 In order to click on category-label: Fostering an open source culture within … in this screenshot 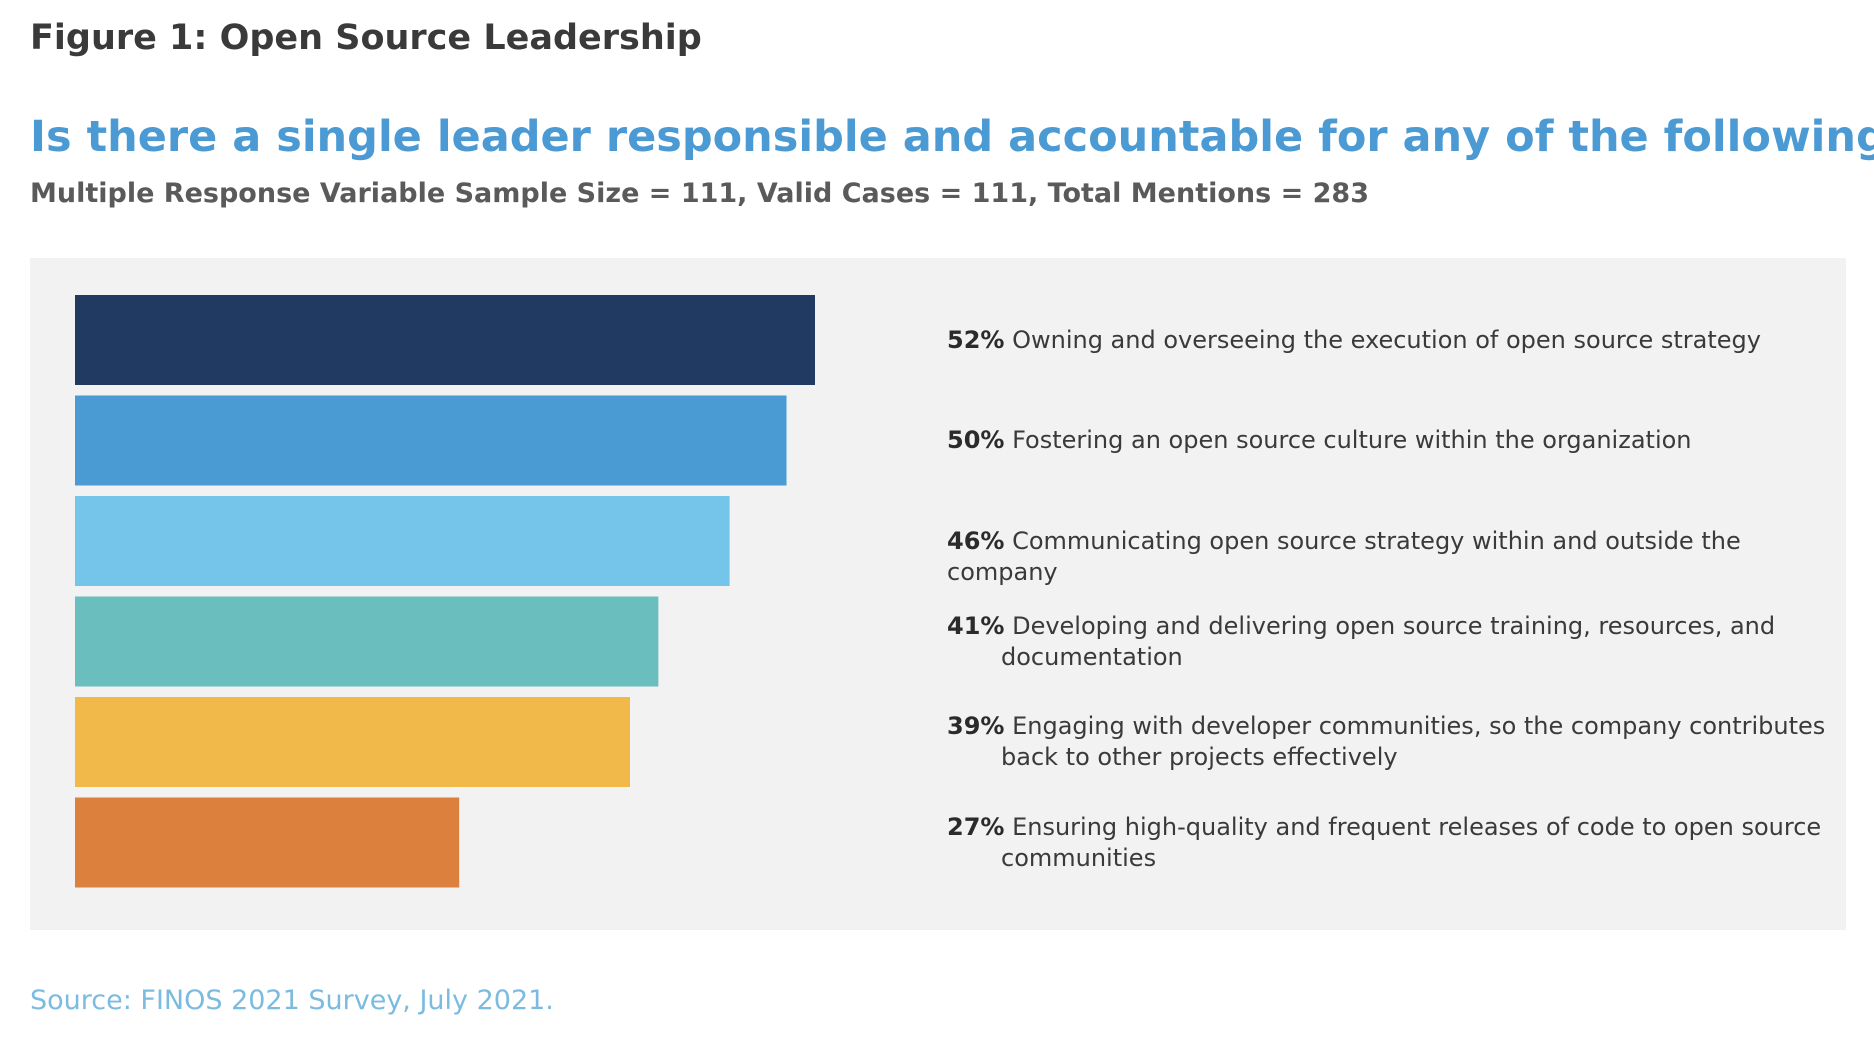, I will do `click(1348, 440)`.